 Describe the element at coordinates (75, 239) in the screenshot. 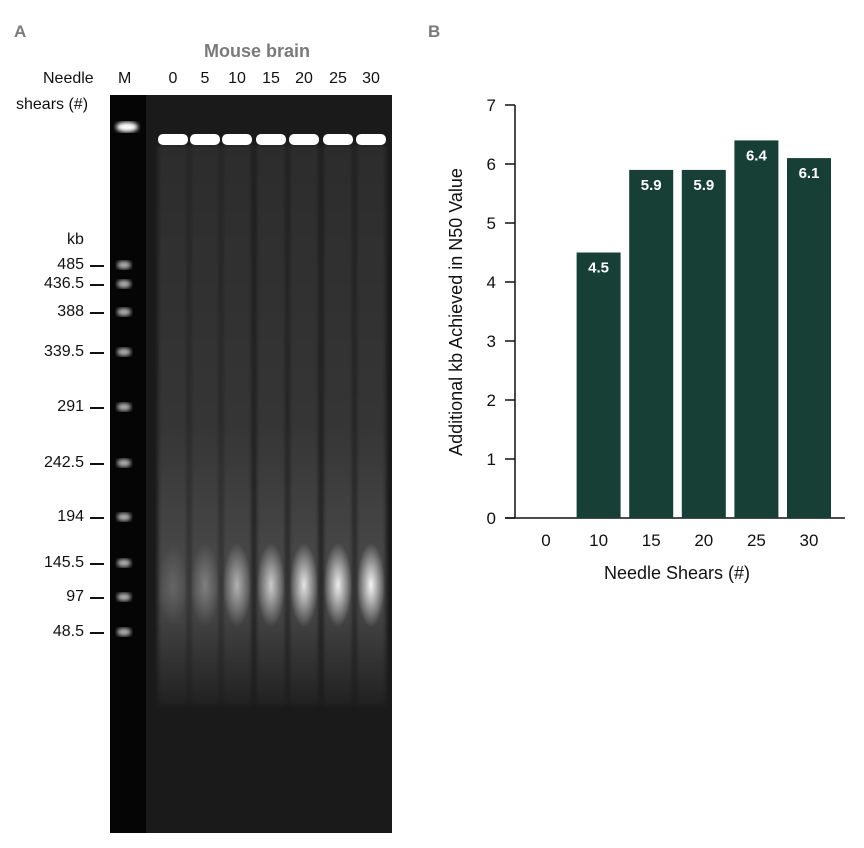

I see `ladder-unit: kb` at that location.